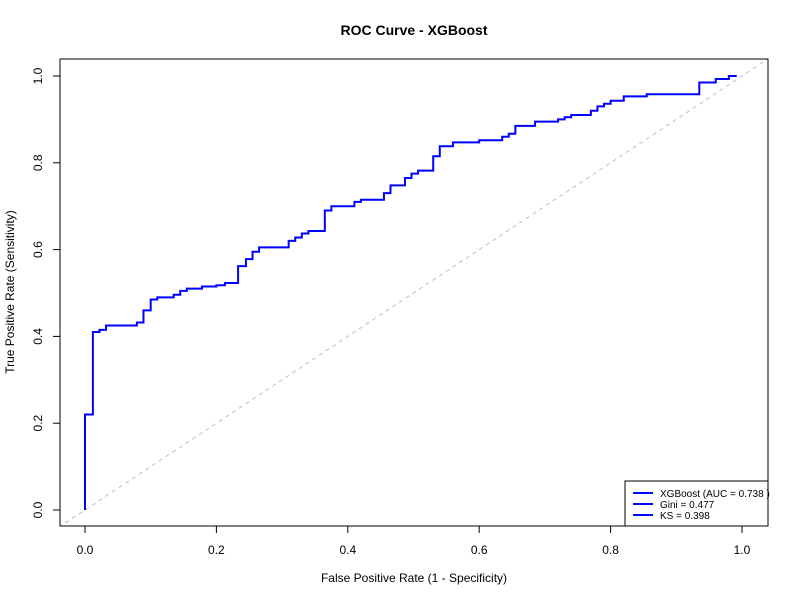 The width and height of the screenshot is (800, 600). What do you see at coordinates (413, 30) in the screenshot?
I see `chart-title: ROC Curve - XGBoost` at bounding box center [413, 30].